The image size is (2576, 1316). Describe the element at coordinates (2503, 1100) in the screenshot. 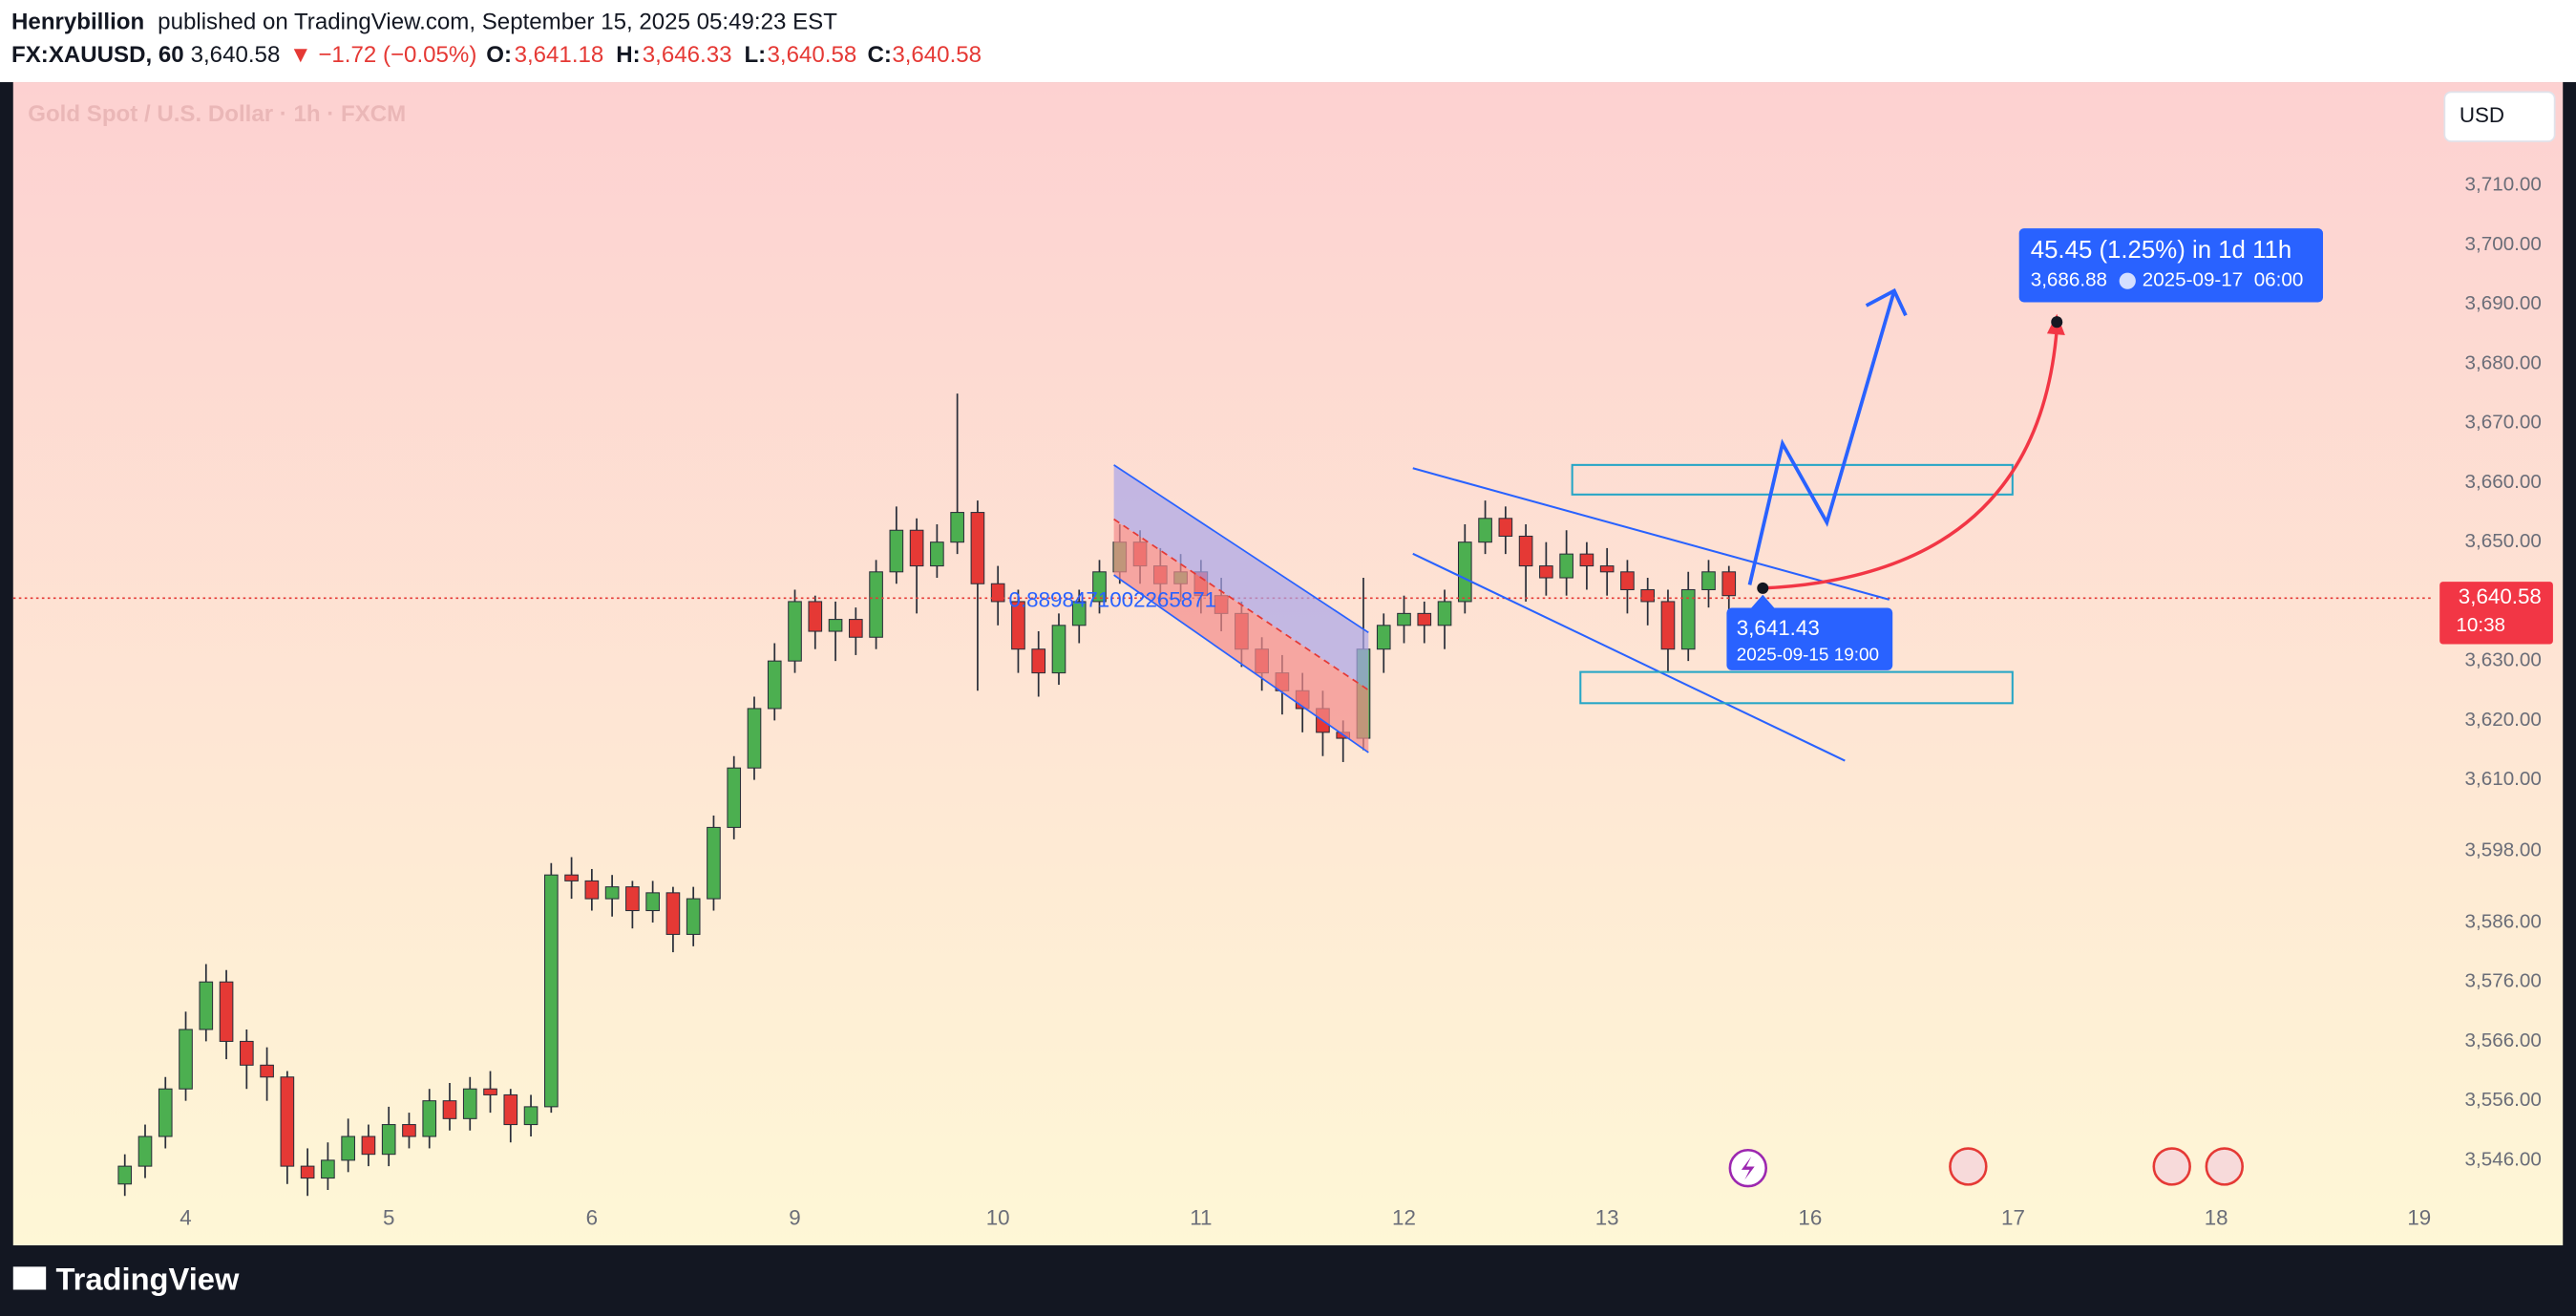

I see `y-tick-label: 3,556.00` at that location.